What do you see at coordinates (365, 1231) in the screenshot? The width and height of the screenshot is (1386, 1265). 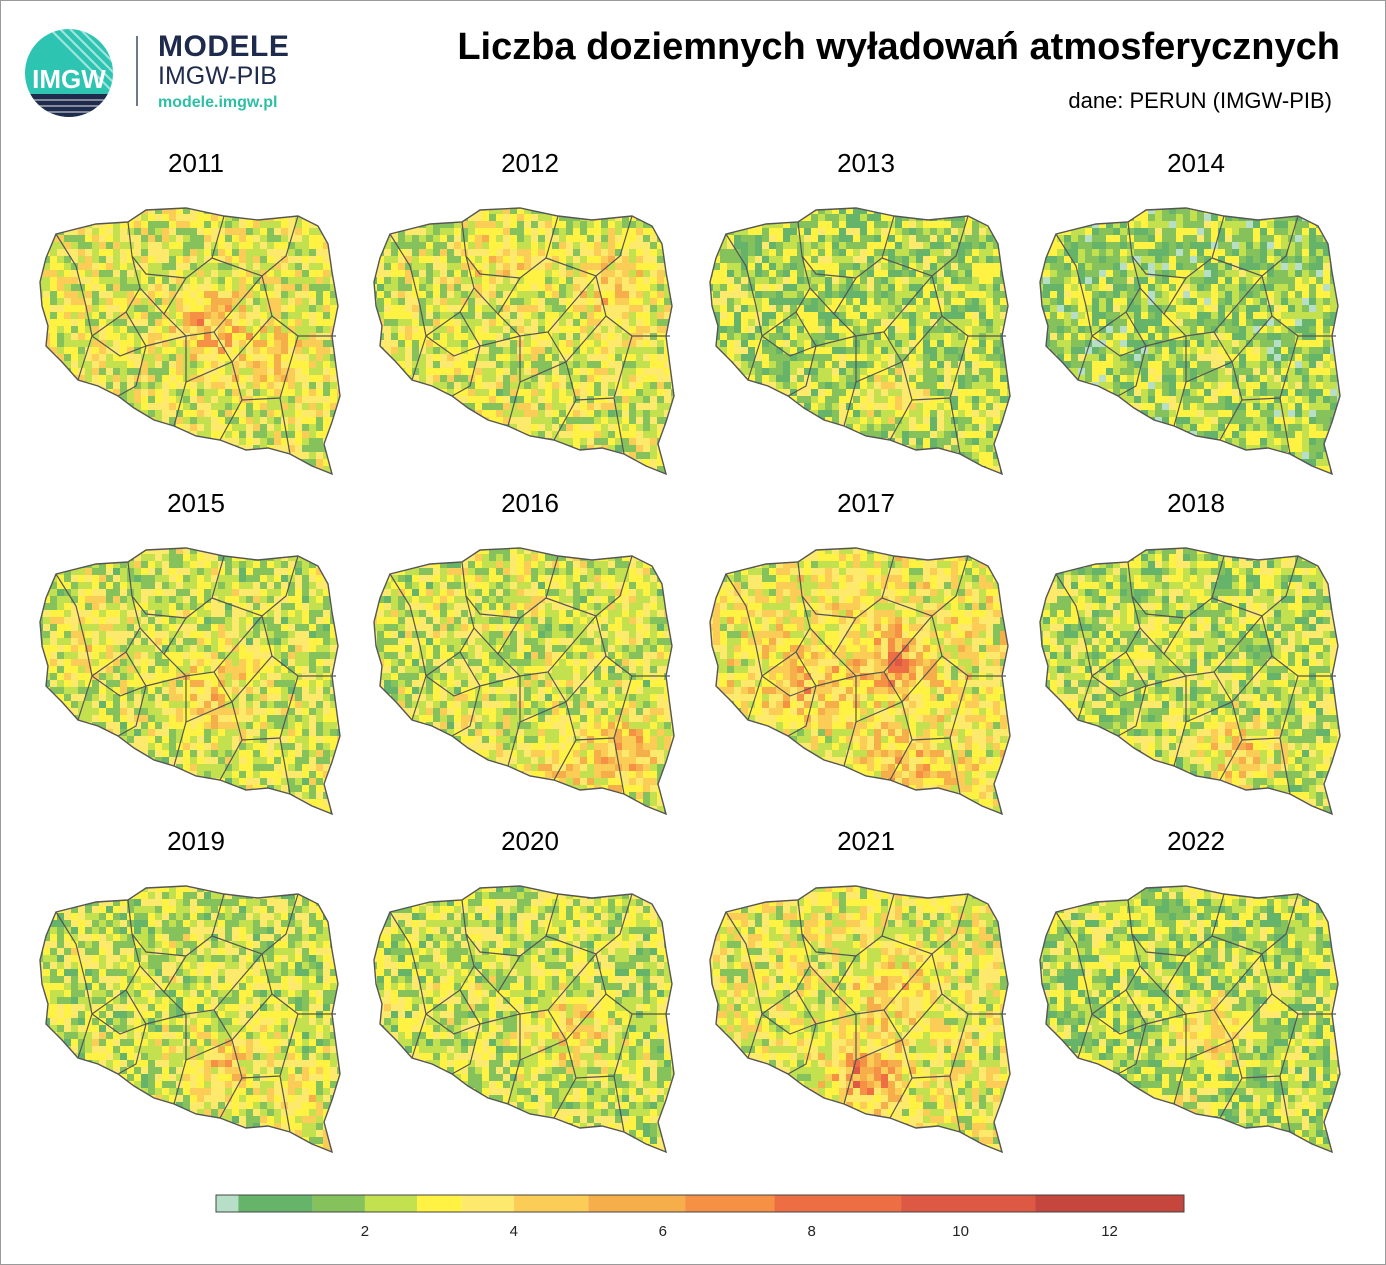 I see `legend-tick-label: 2` at bounding box center [365, 1231].